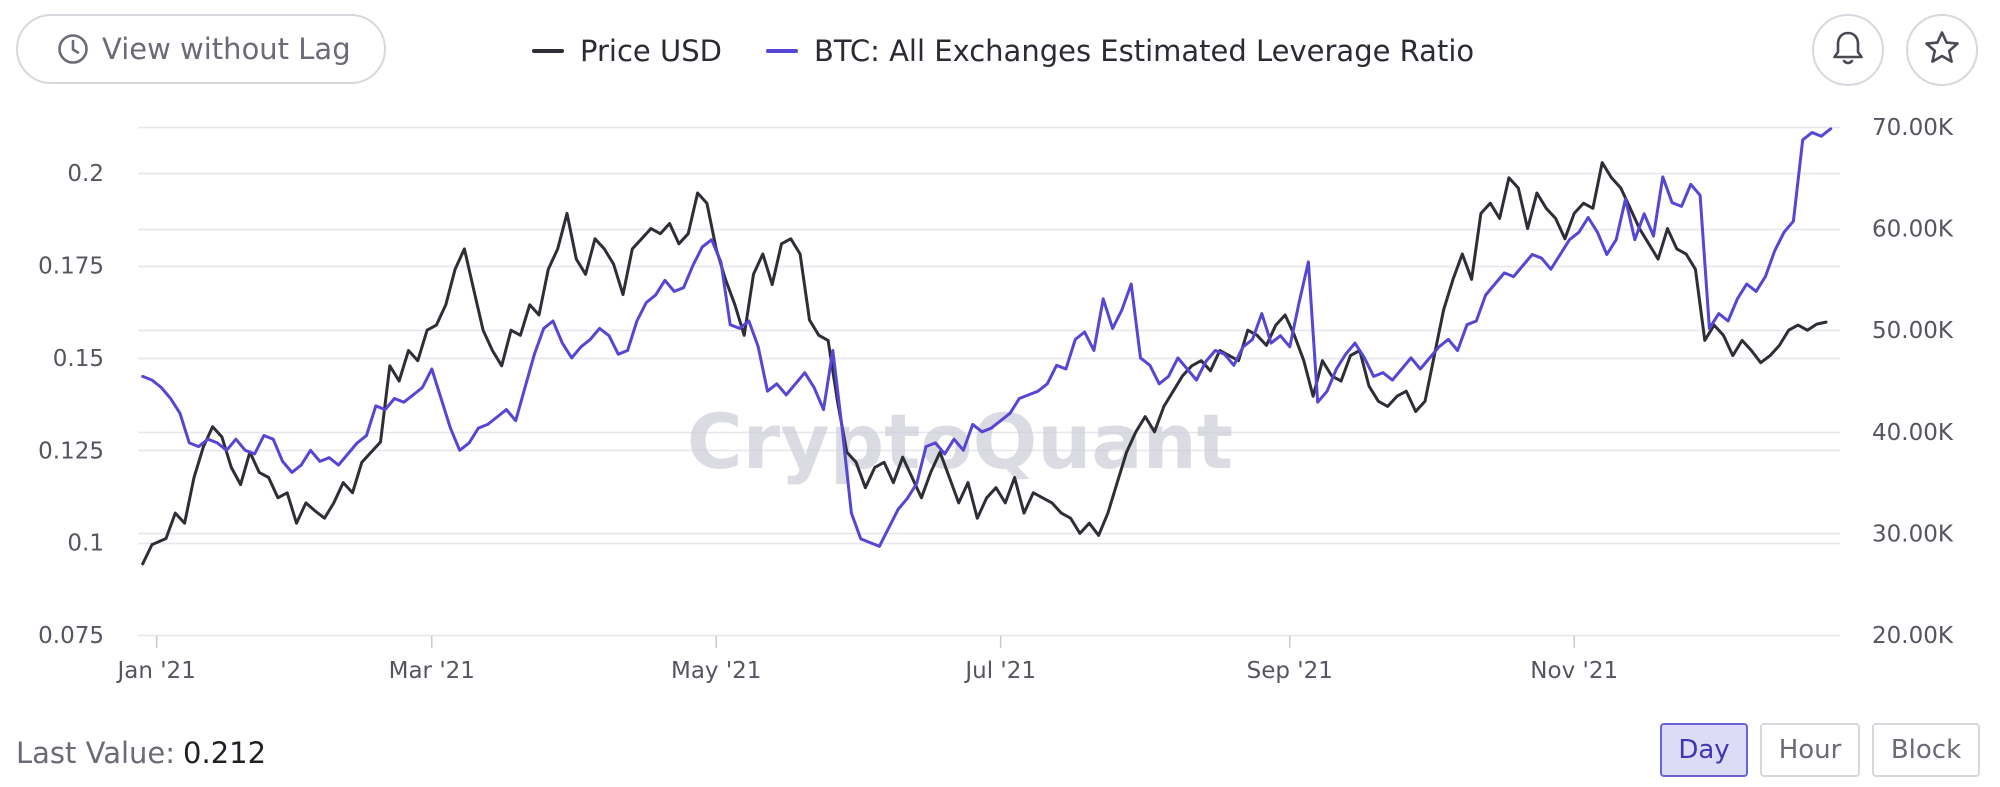 This screenshot has width=2000, height=787. I want to click on star-icon, so click(1942, 50).